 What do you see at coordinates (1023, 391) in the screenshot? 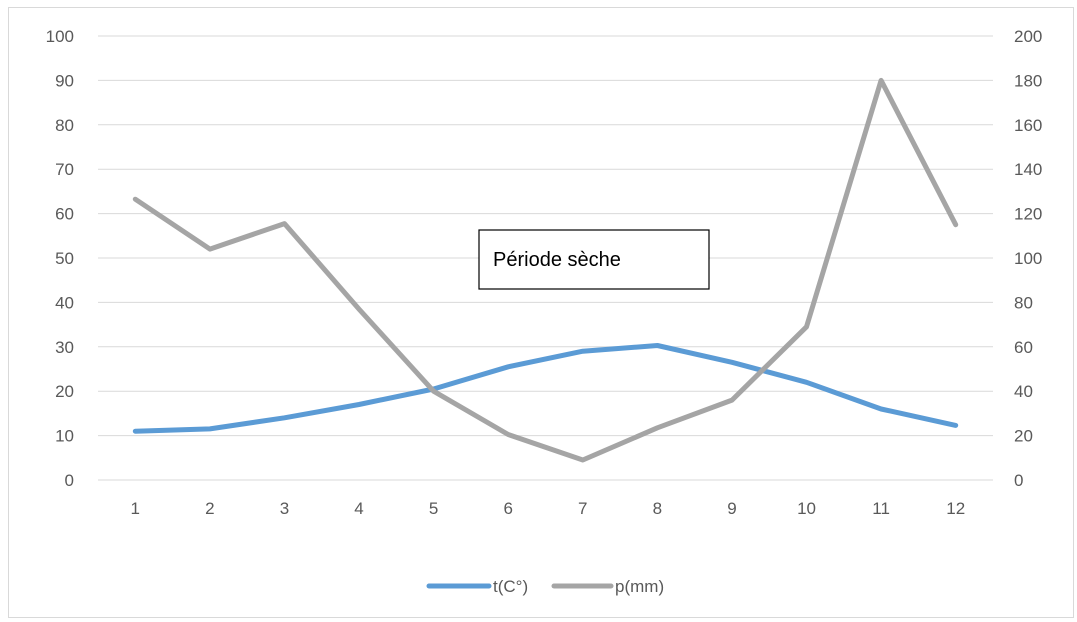
I see `right-tick-label: 40` at bounding box center [1023, 391].